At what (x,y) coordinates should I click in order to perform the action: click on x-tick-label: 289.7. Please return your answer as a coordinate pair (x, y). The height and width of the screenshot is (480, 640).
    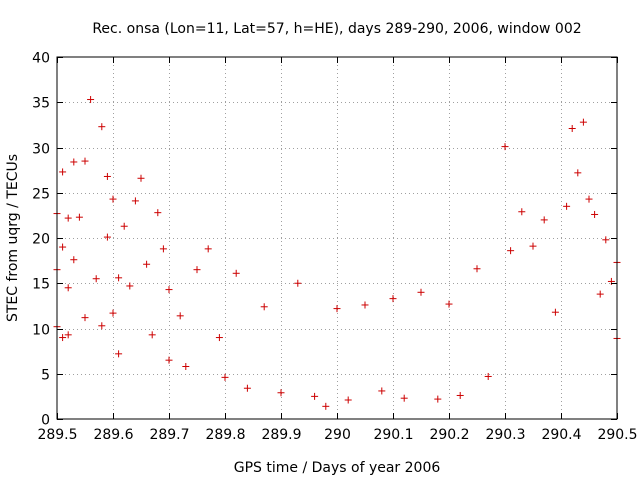
    Looking at the image, I should click on (169, 435).